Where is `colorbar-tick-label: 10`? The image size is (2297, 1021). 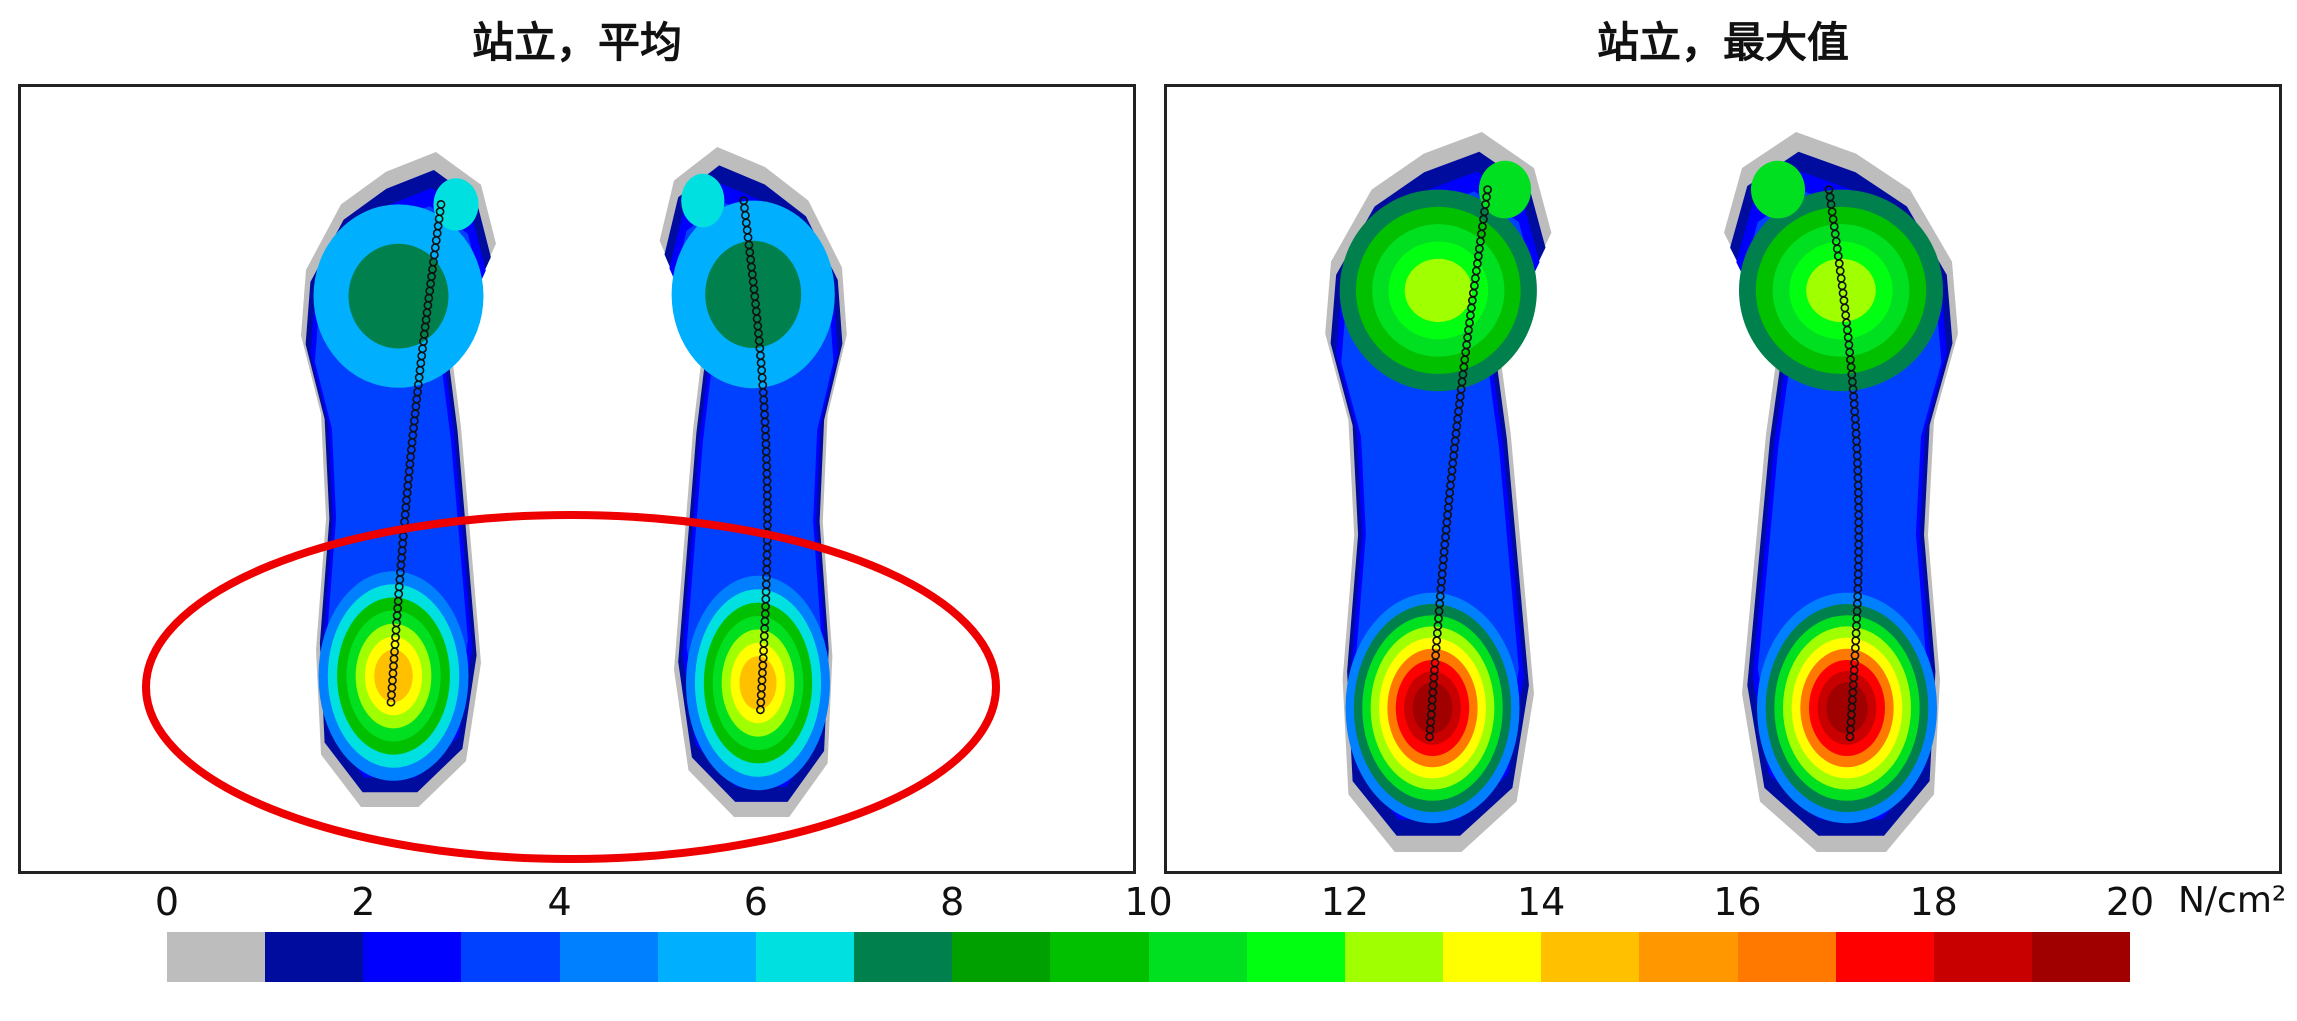 colorbar-tick-label: 10 is located at coordinates (1148, 902).